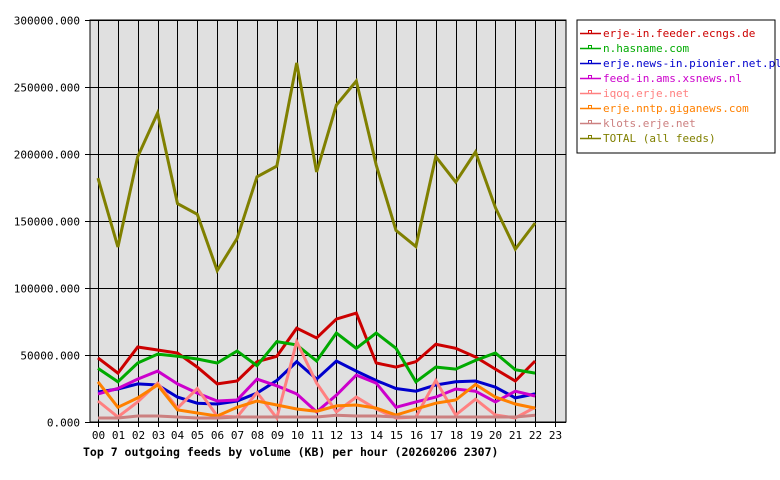 Image resolution: width=780 pixels, height=480 pixels. Describe the element at coordinates (515, 435) in the screenshot. I see `x-tick-label: 21` at that location.